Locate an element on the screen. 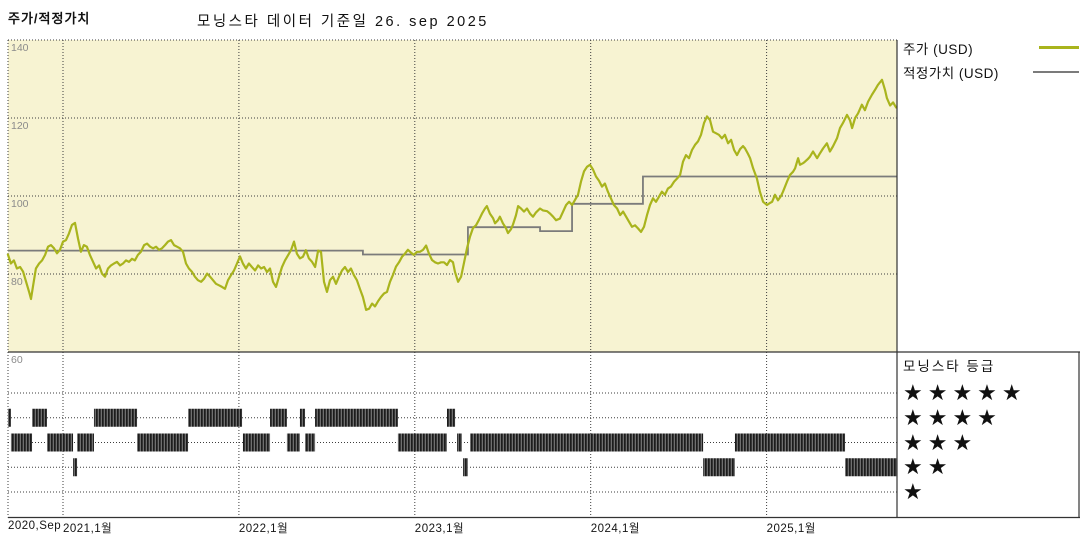  star-rating-row-3: ★★★ is located at coordinates (940, 442).